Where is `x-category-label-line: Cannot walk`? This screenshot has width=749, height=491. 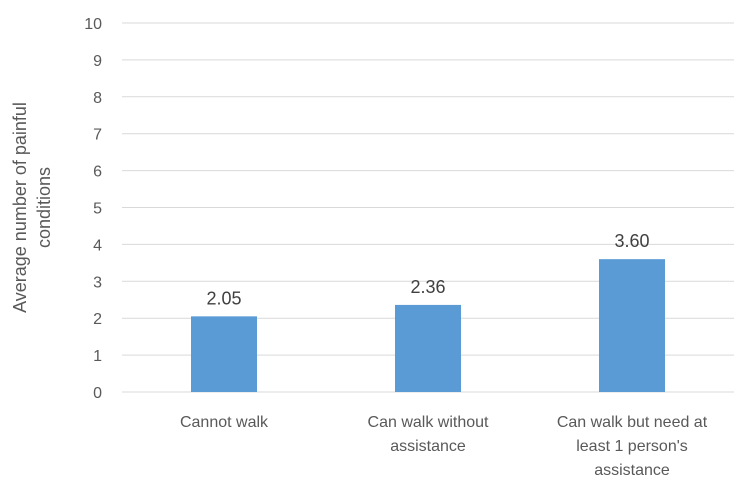 x-category-label-line: Cannot walk is located at coordinates (224, 422).